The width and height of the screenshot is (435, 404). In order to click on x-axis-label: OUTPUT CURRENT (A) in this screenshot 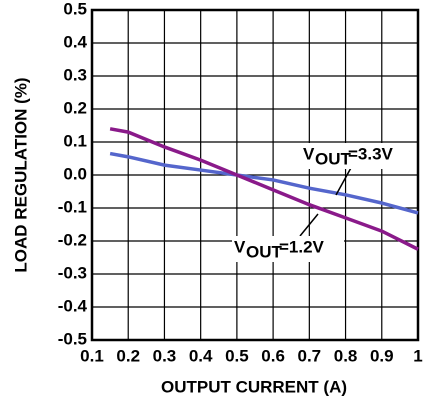, I will do `click(254, 386)`.